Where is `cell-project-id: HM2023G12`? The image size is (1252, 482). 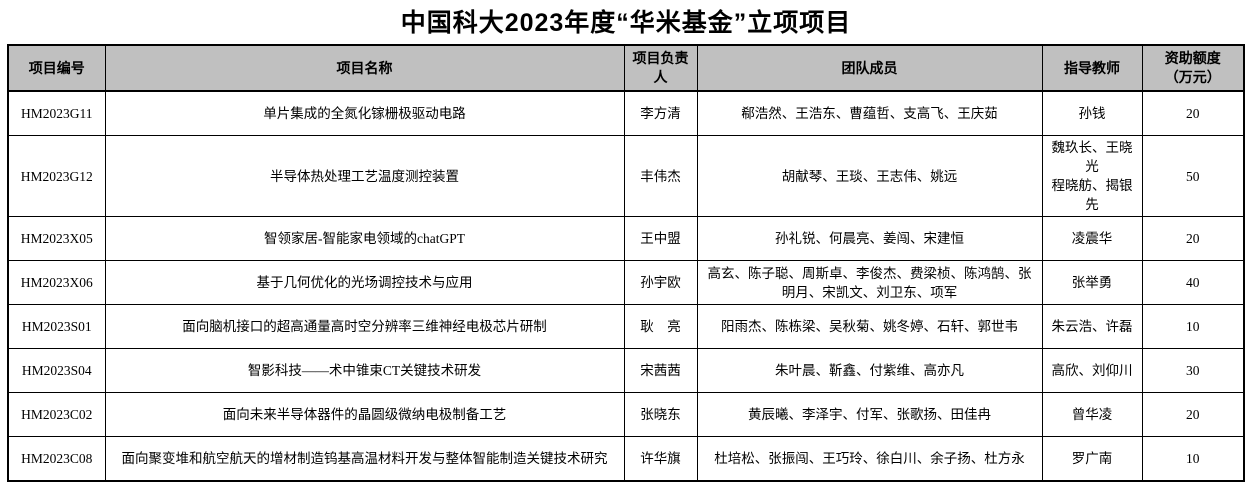
cell-project-id: HM2023G12 is located at coordinates (56, 176).